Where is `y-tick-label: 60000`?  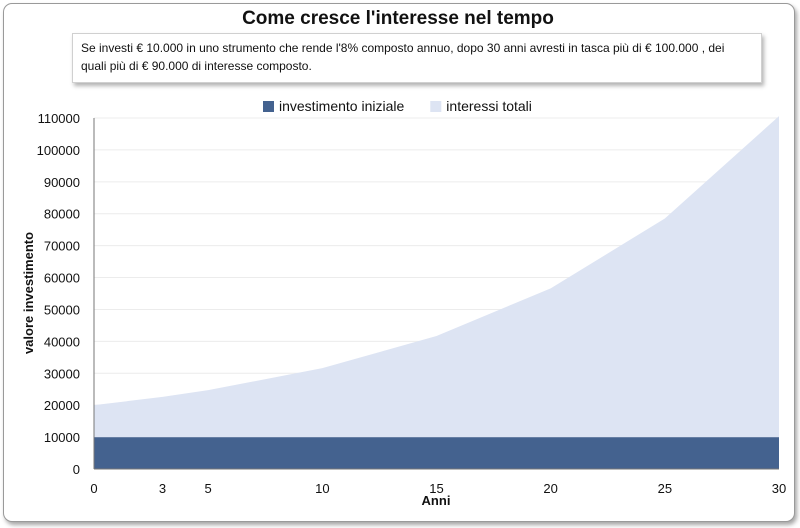
y-tick-label: 60000 is located at coordinates (62, 278).